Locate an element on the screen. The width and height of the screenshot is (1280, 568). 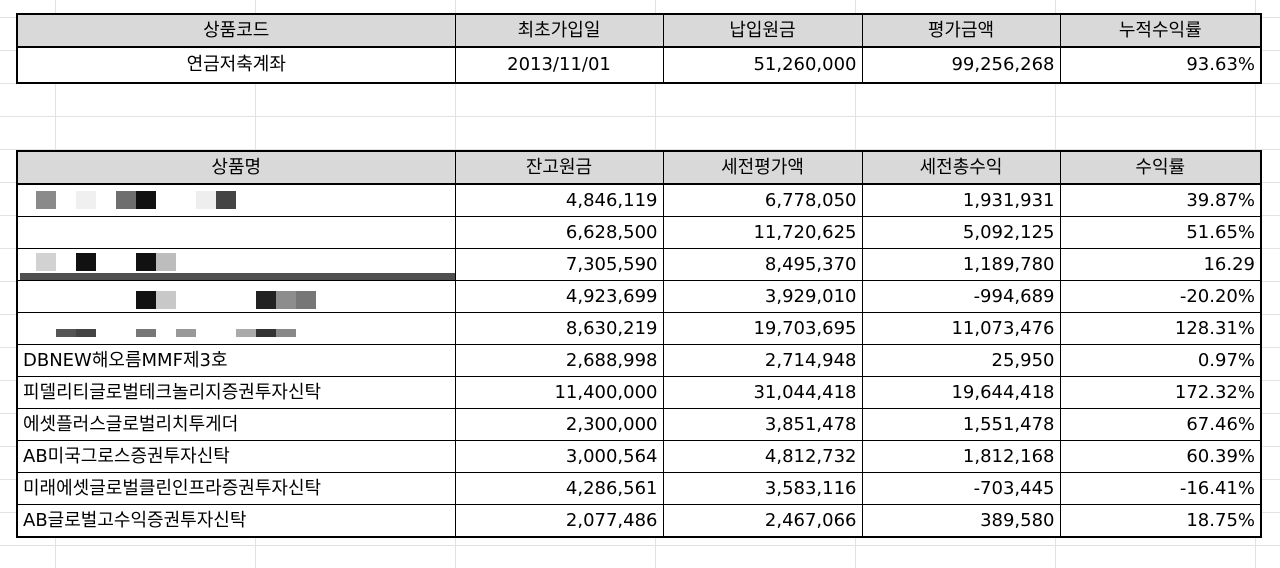
table-row: 7,305,590 8,495,370 1,189,780 16.29 is located at coordinates (639, 264).